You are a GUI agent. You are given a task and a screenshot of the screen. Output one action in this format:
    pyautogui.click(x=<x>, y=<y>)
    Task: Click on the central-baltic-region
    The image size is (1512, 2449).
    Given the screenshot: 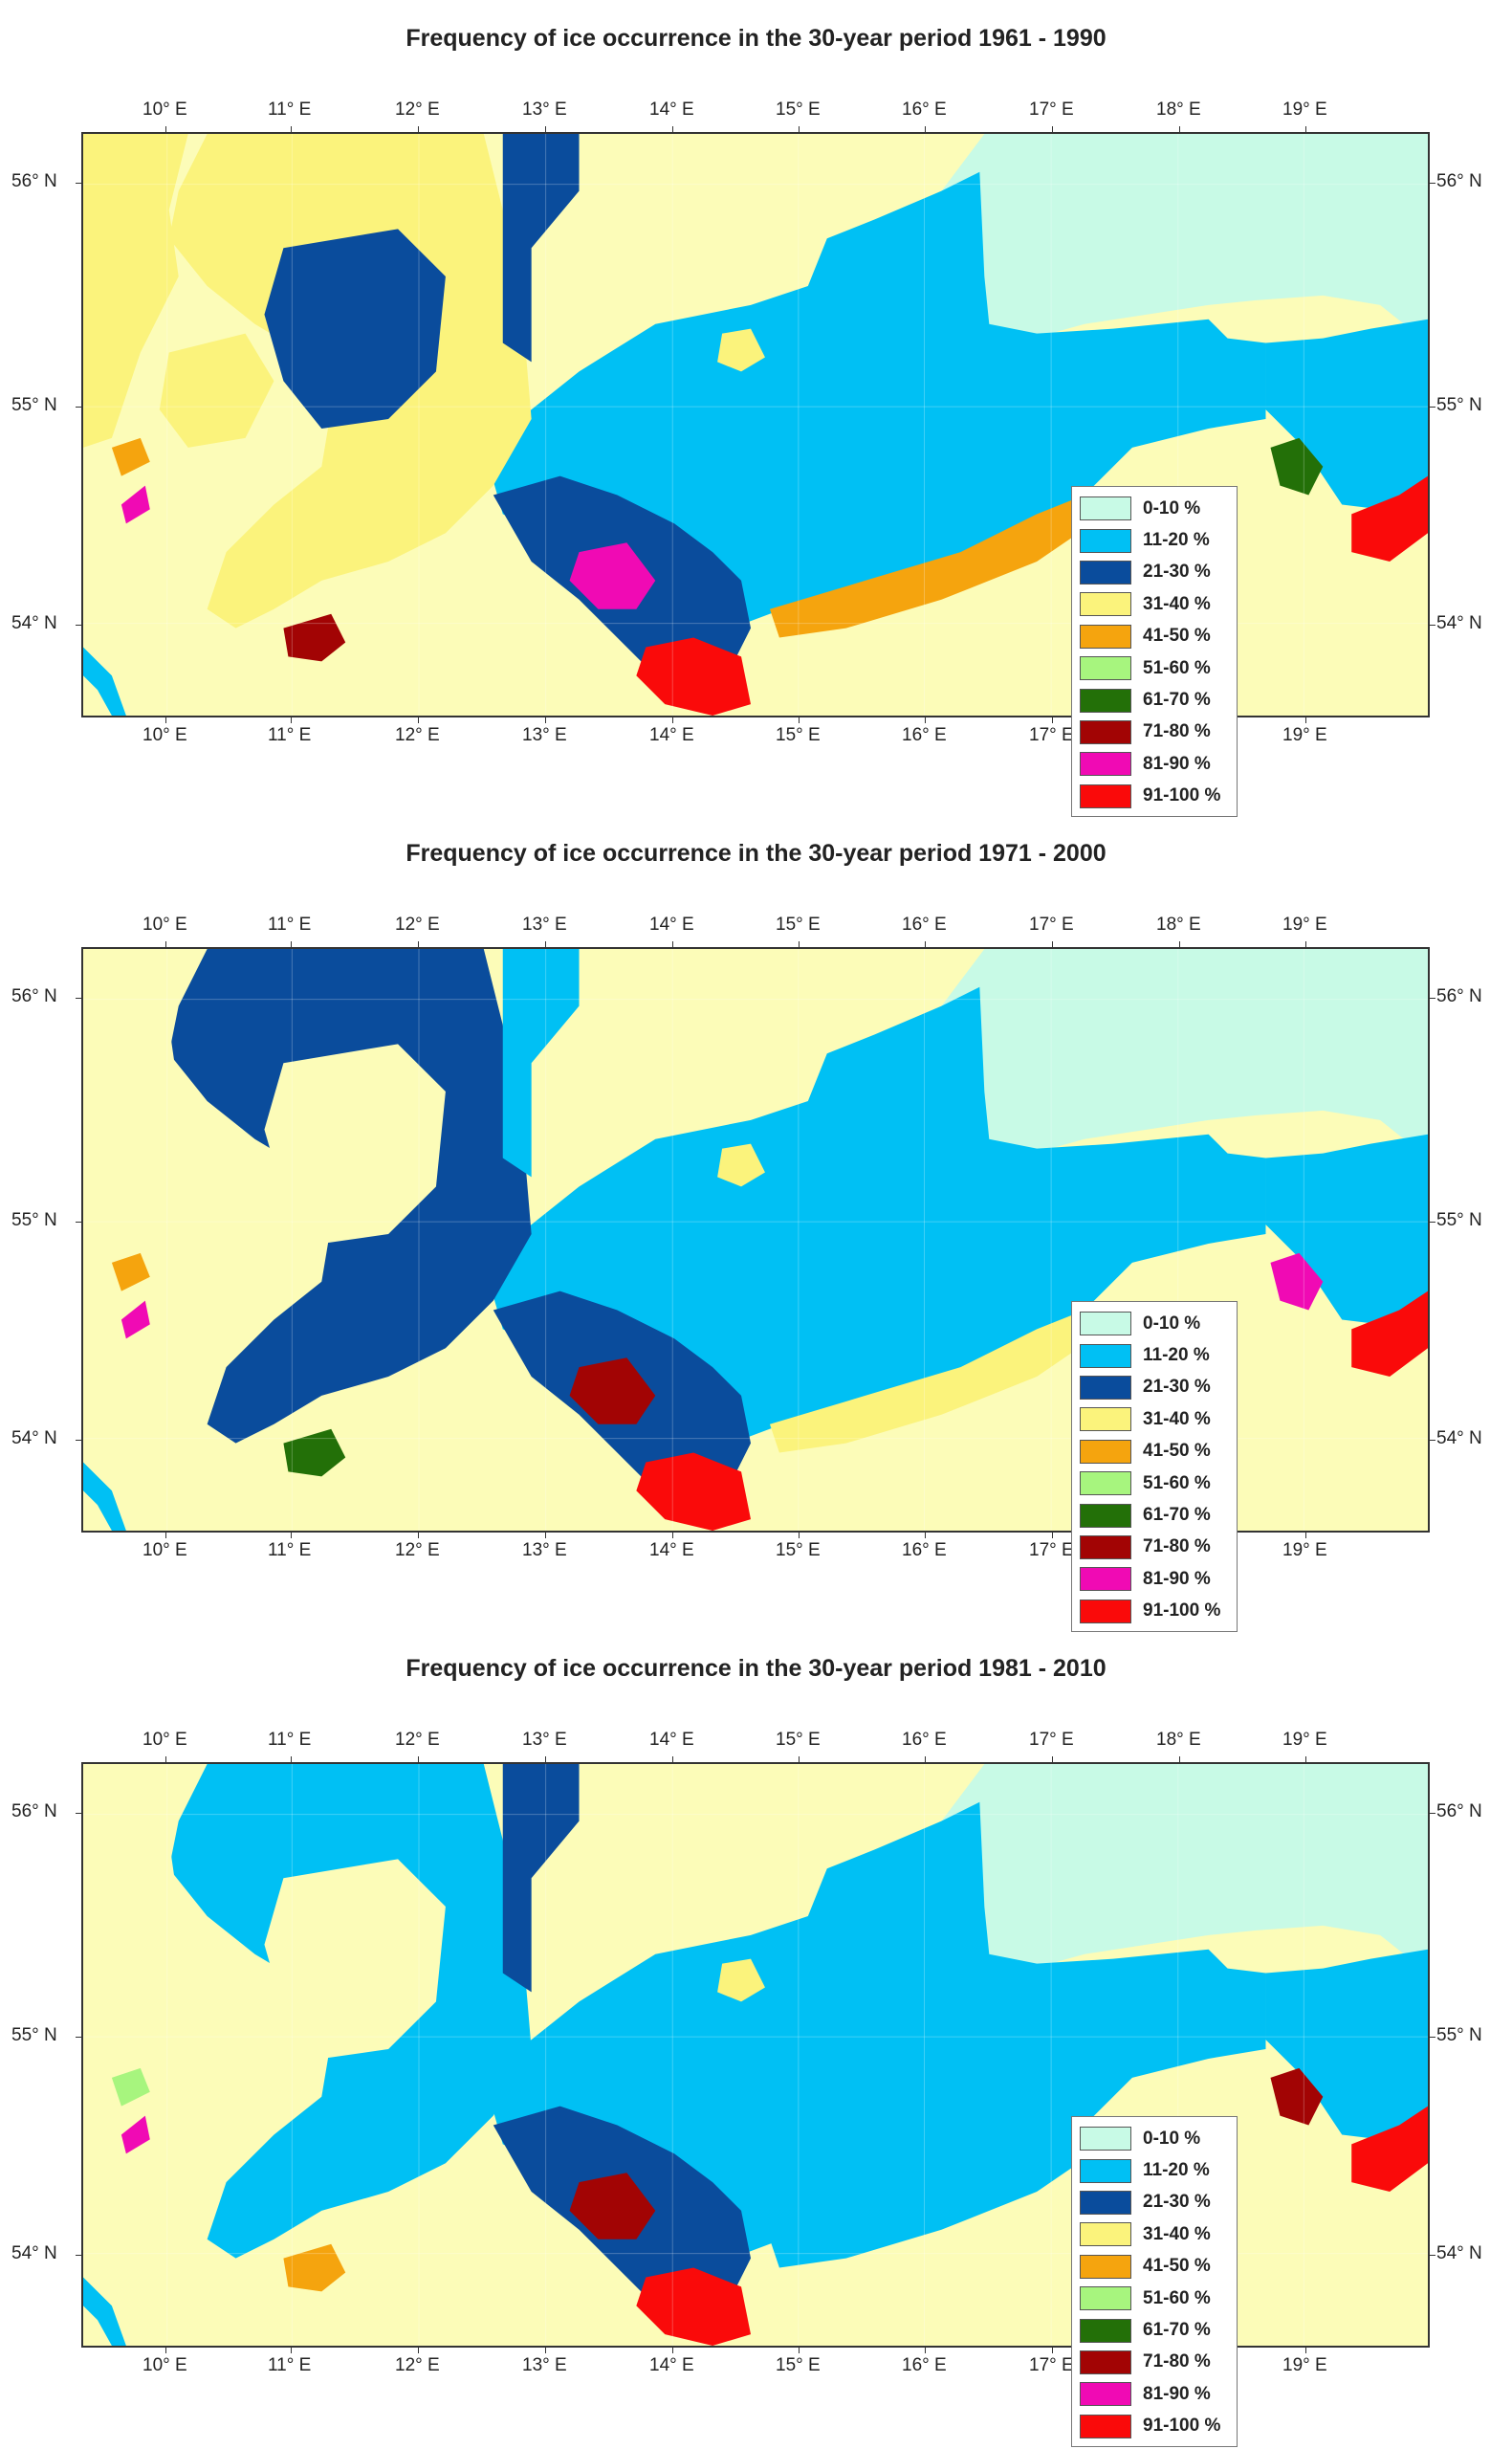 What is the action you would take?
    pyautogui.click(x=874, y=1215)
    